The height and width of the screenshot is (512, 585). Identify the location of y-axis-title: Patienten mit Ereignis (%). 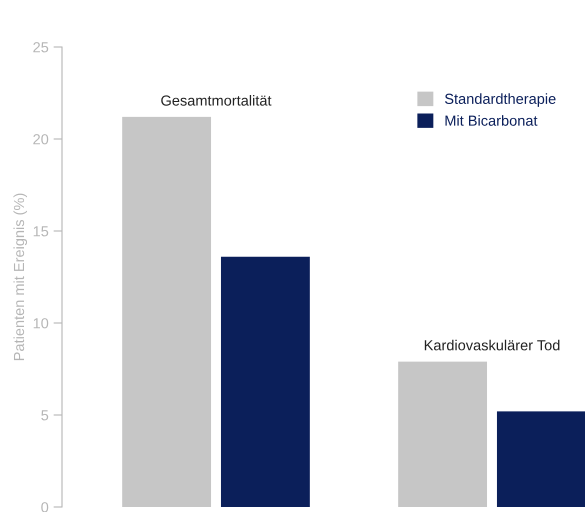
(20, 277).